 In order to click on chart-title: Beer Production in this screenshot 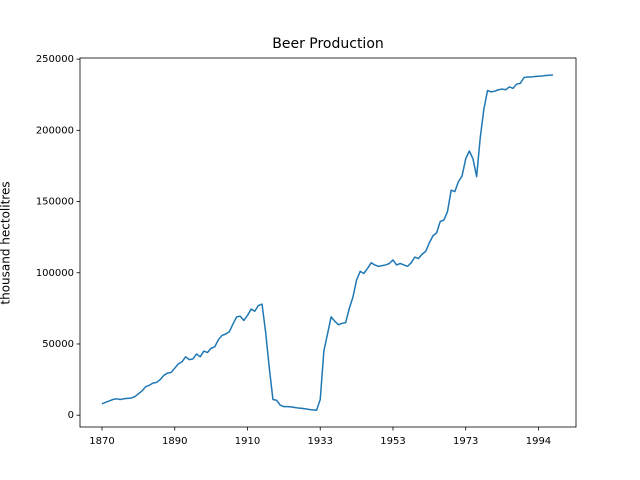, I will do `click(328, 44)`.